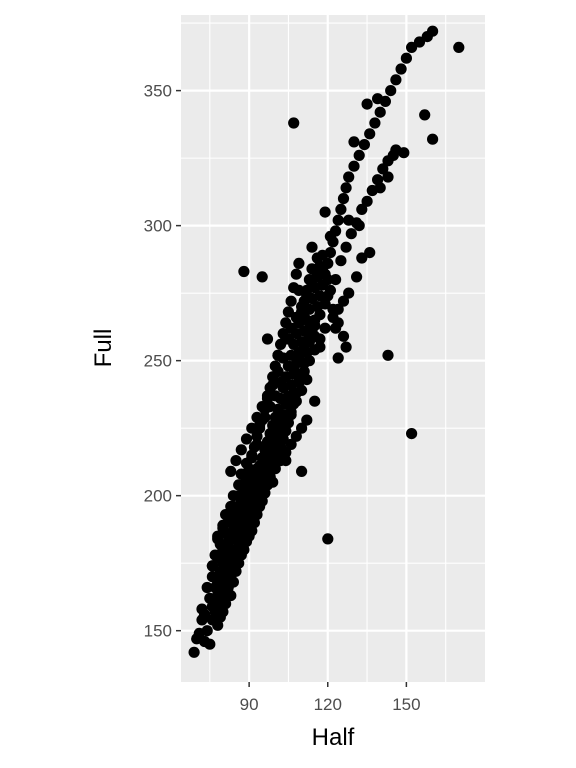 The image size is (576, 768). Describe the element at coordinates (249, 704) in the screenshot. I see `x-tick-label: 90` at that location.